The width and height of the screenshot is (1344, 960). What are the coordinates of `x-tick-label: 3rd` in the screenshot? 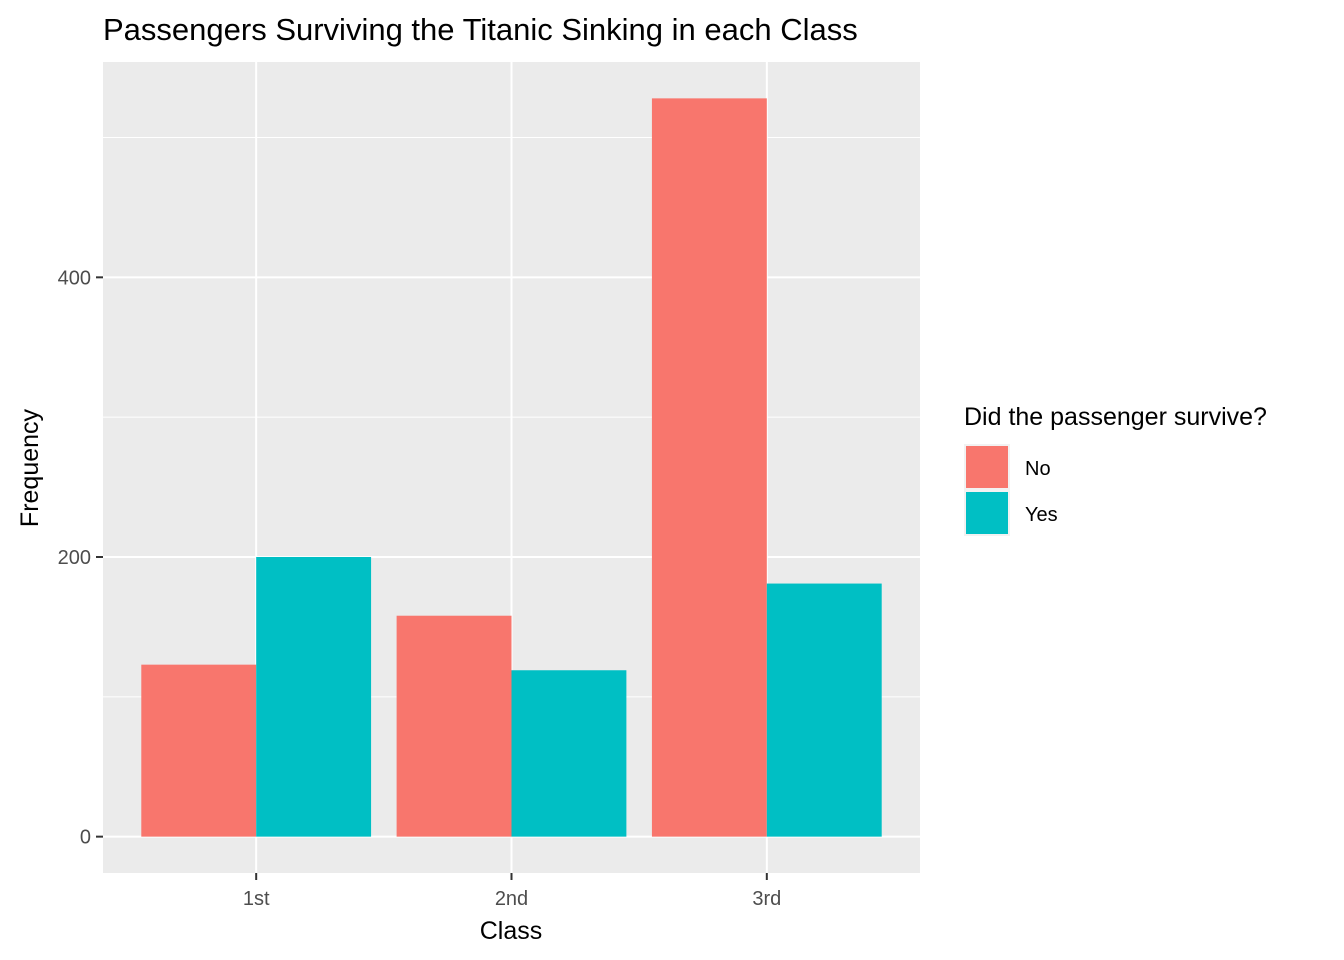 It's located at (766, 899).